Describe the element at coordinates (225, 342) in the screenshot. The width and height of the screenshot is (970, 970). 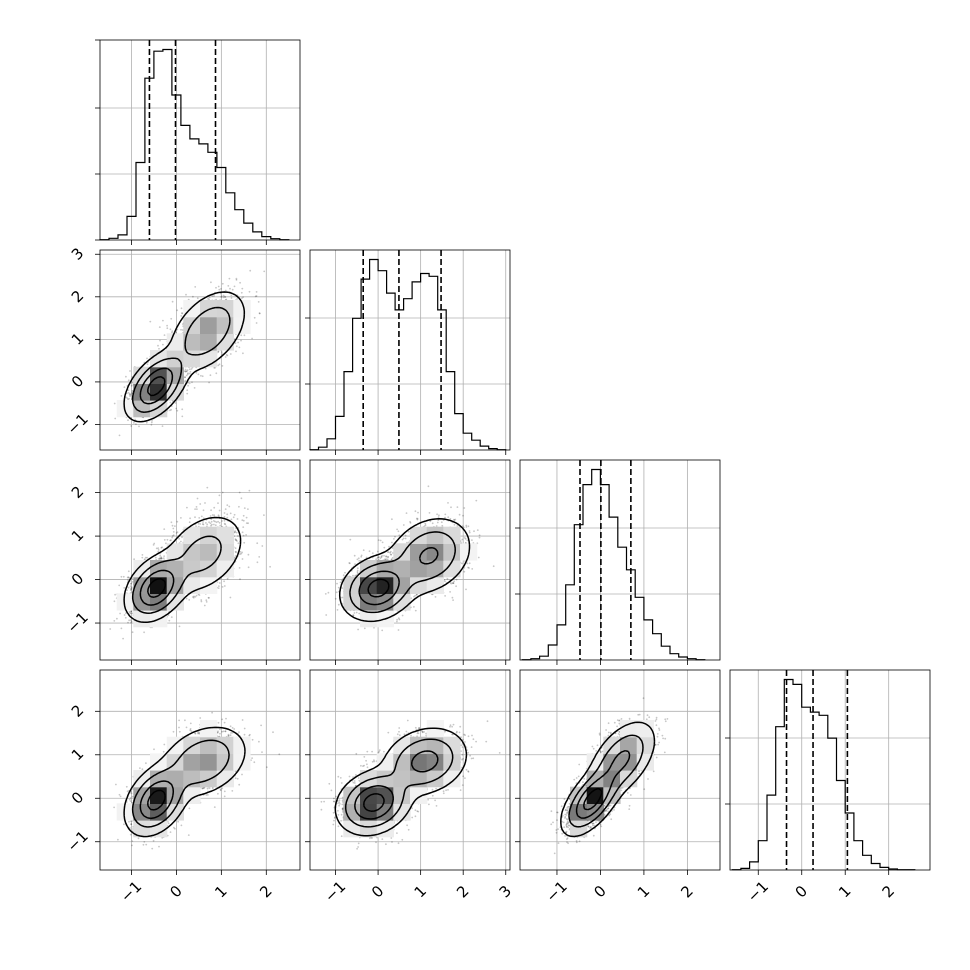
I see `density-block` at that location.